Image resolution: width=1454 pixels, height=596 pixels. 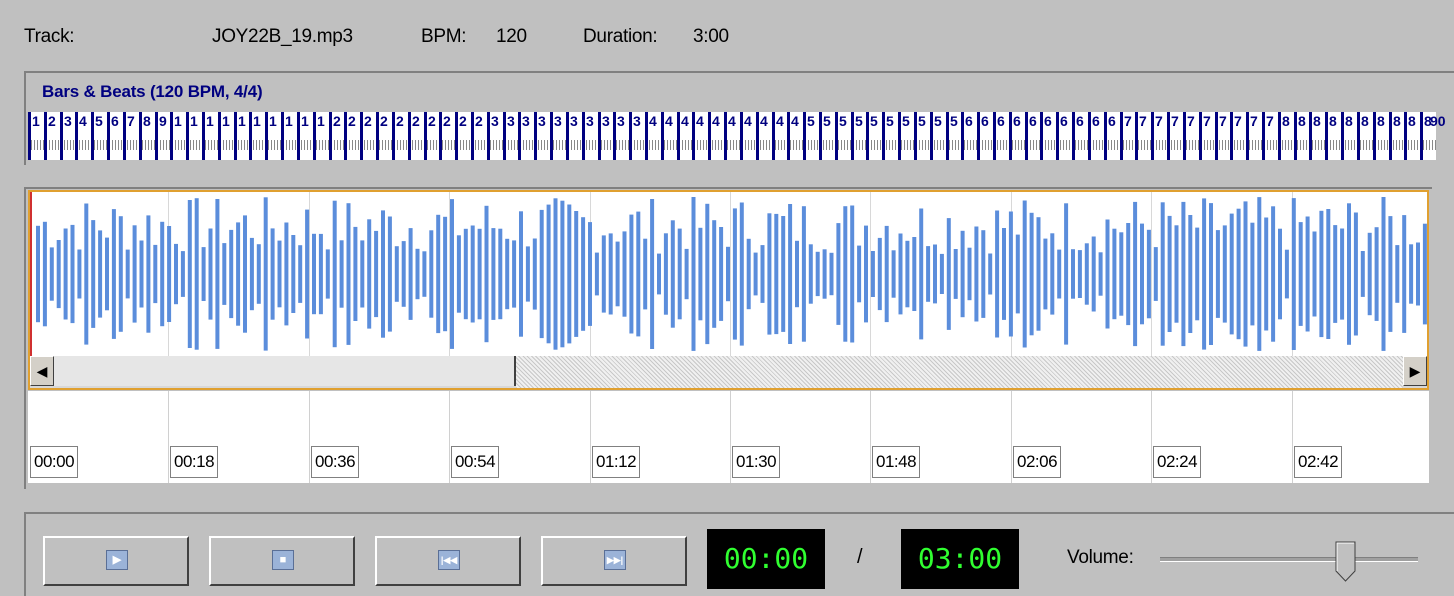 I want to click on playhead, so click(x=31, y=274).